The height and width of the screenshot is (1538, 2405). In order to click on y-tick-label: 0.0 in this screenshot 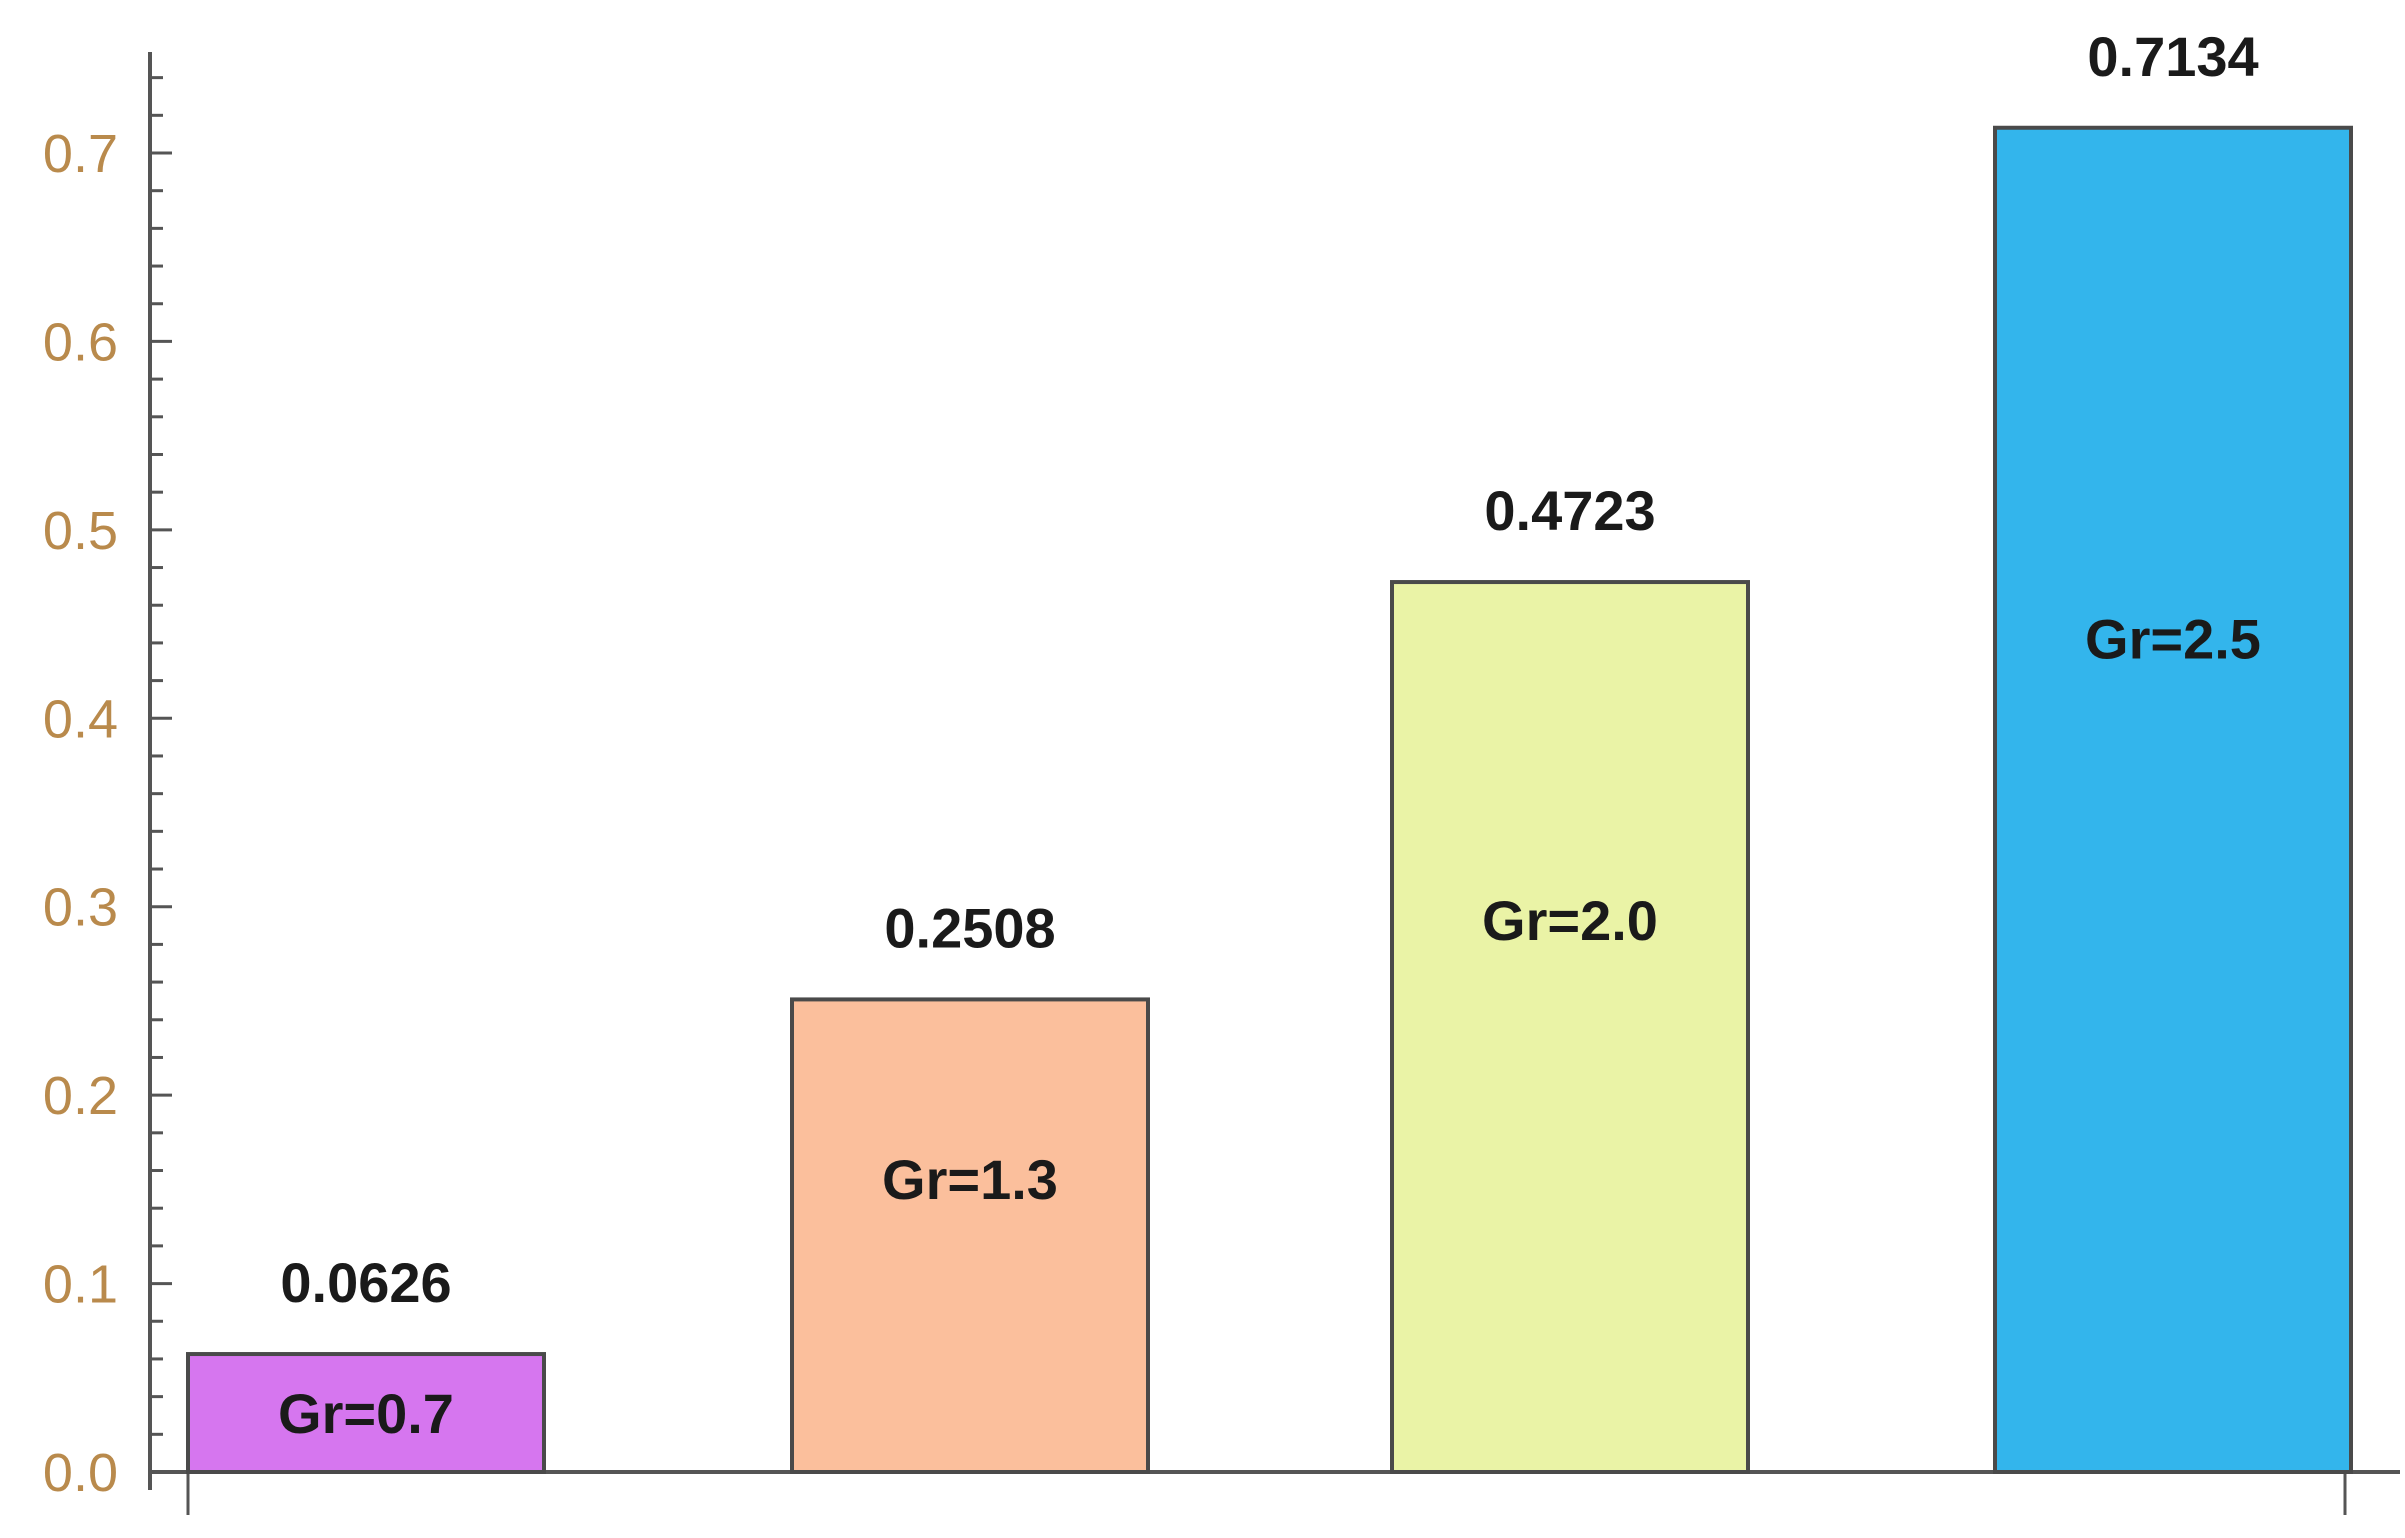, I will do `click(80, 1473)`.